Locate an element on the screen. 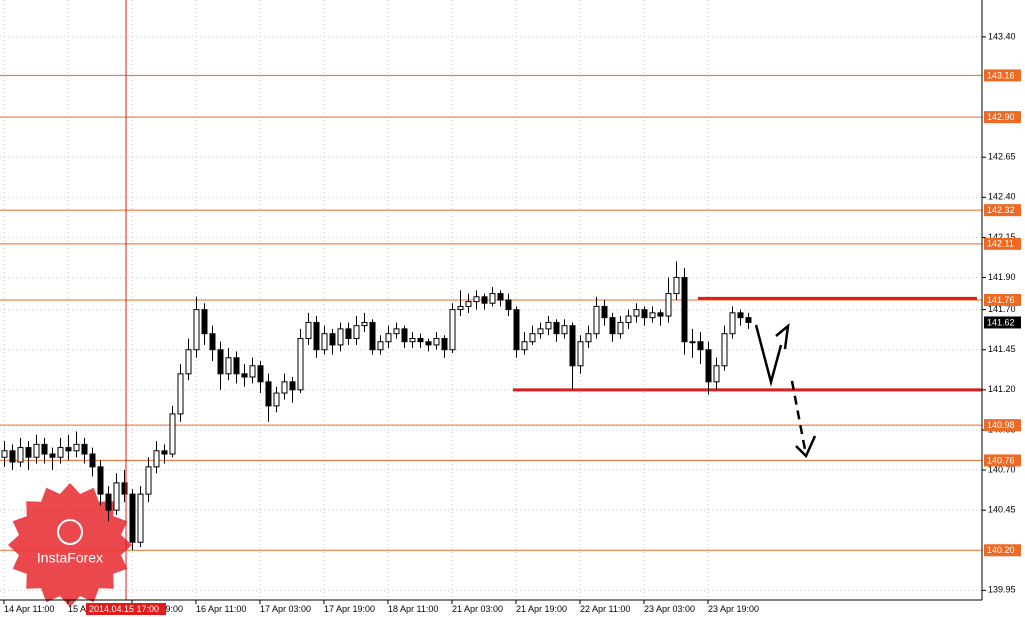  y-tick-label: 141.70 is located at coordinates (1002, 309).